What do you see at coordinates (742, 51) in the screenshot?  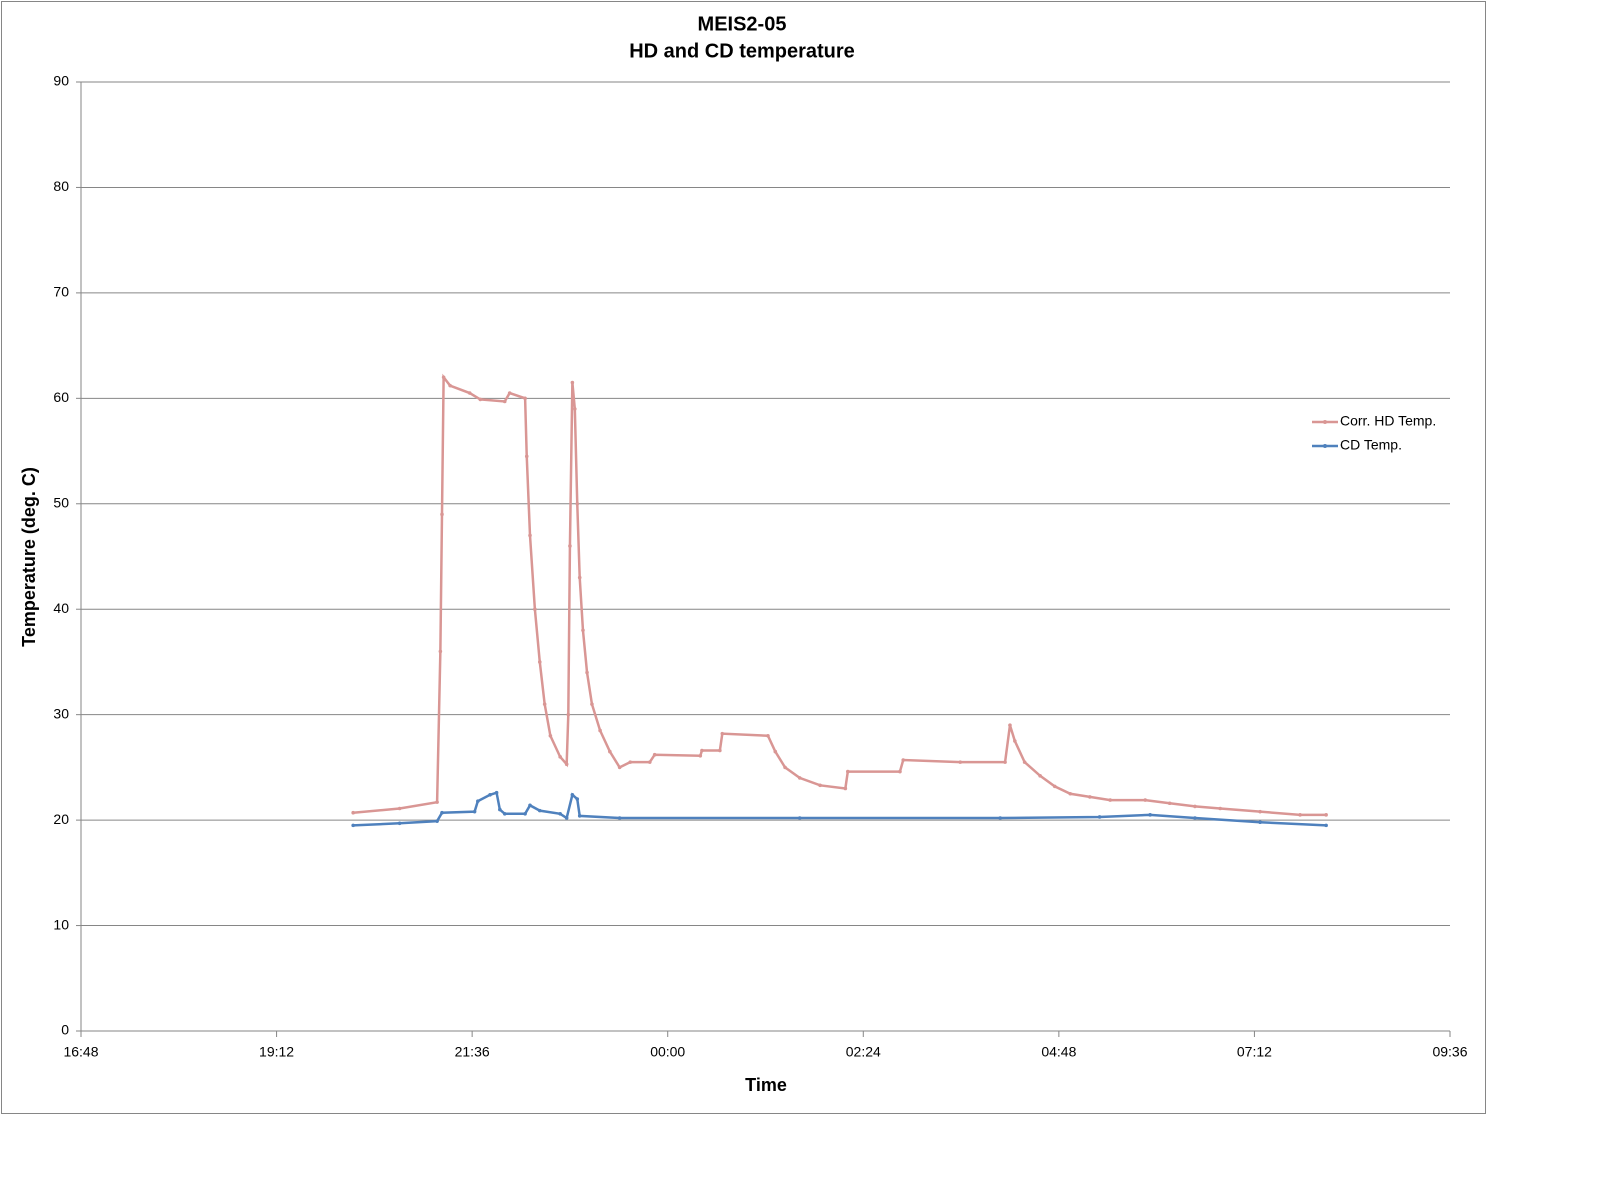 I see `chart-subtitle: HD and CD temperature` at bounding box center [742, 51].